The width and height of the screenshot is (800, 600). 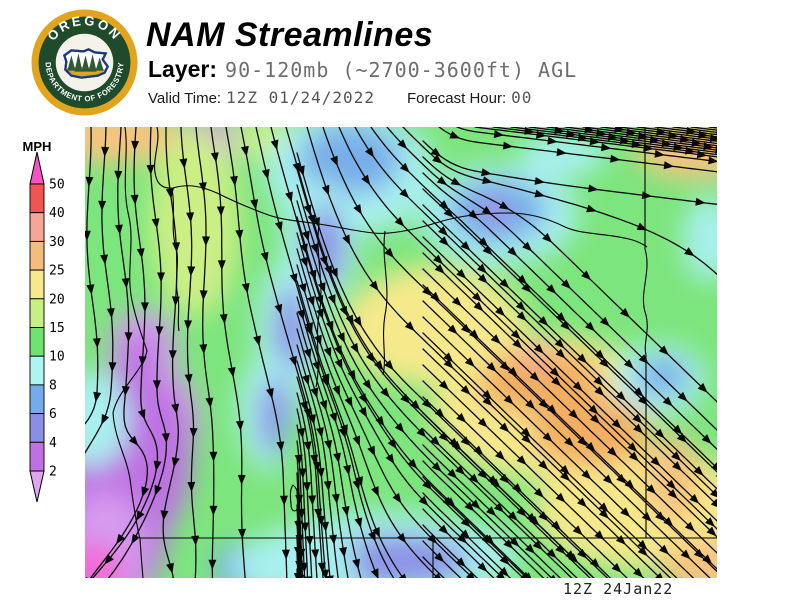 What do you see at coordinates (53, 443) in the screenshot?
I see `legend-tick-label: 4` at bounding box center [53, 443].